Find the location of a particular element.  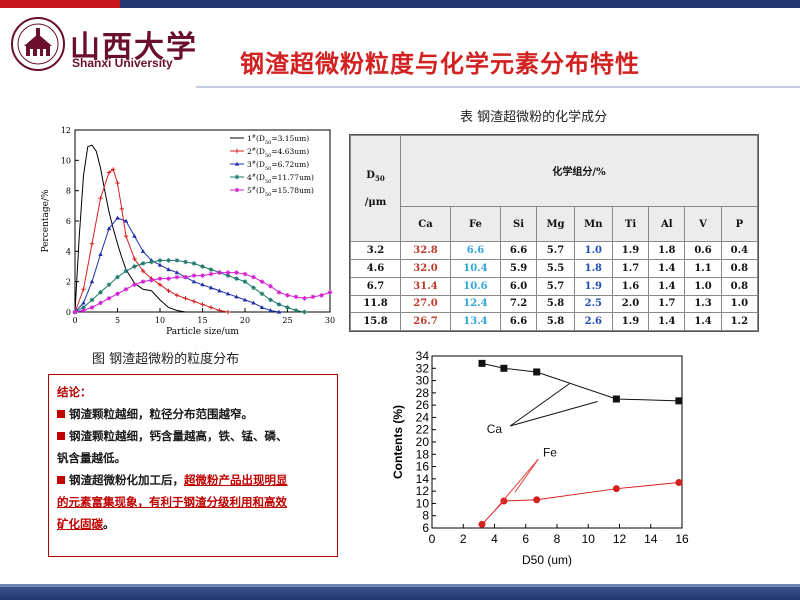

conclusion-heading: 结论： is located at coordinates (74, 392).